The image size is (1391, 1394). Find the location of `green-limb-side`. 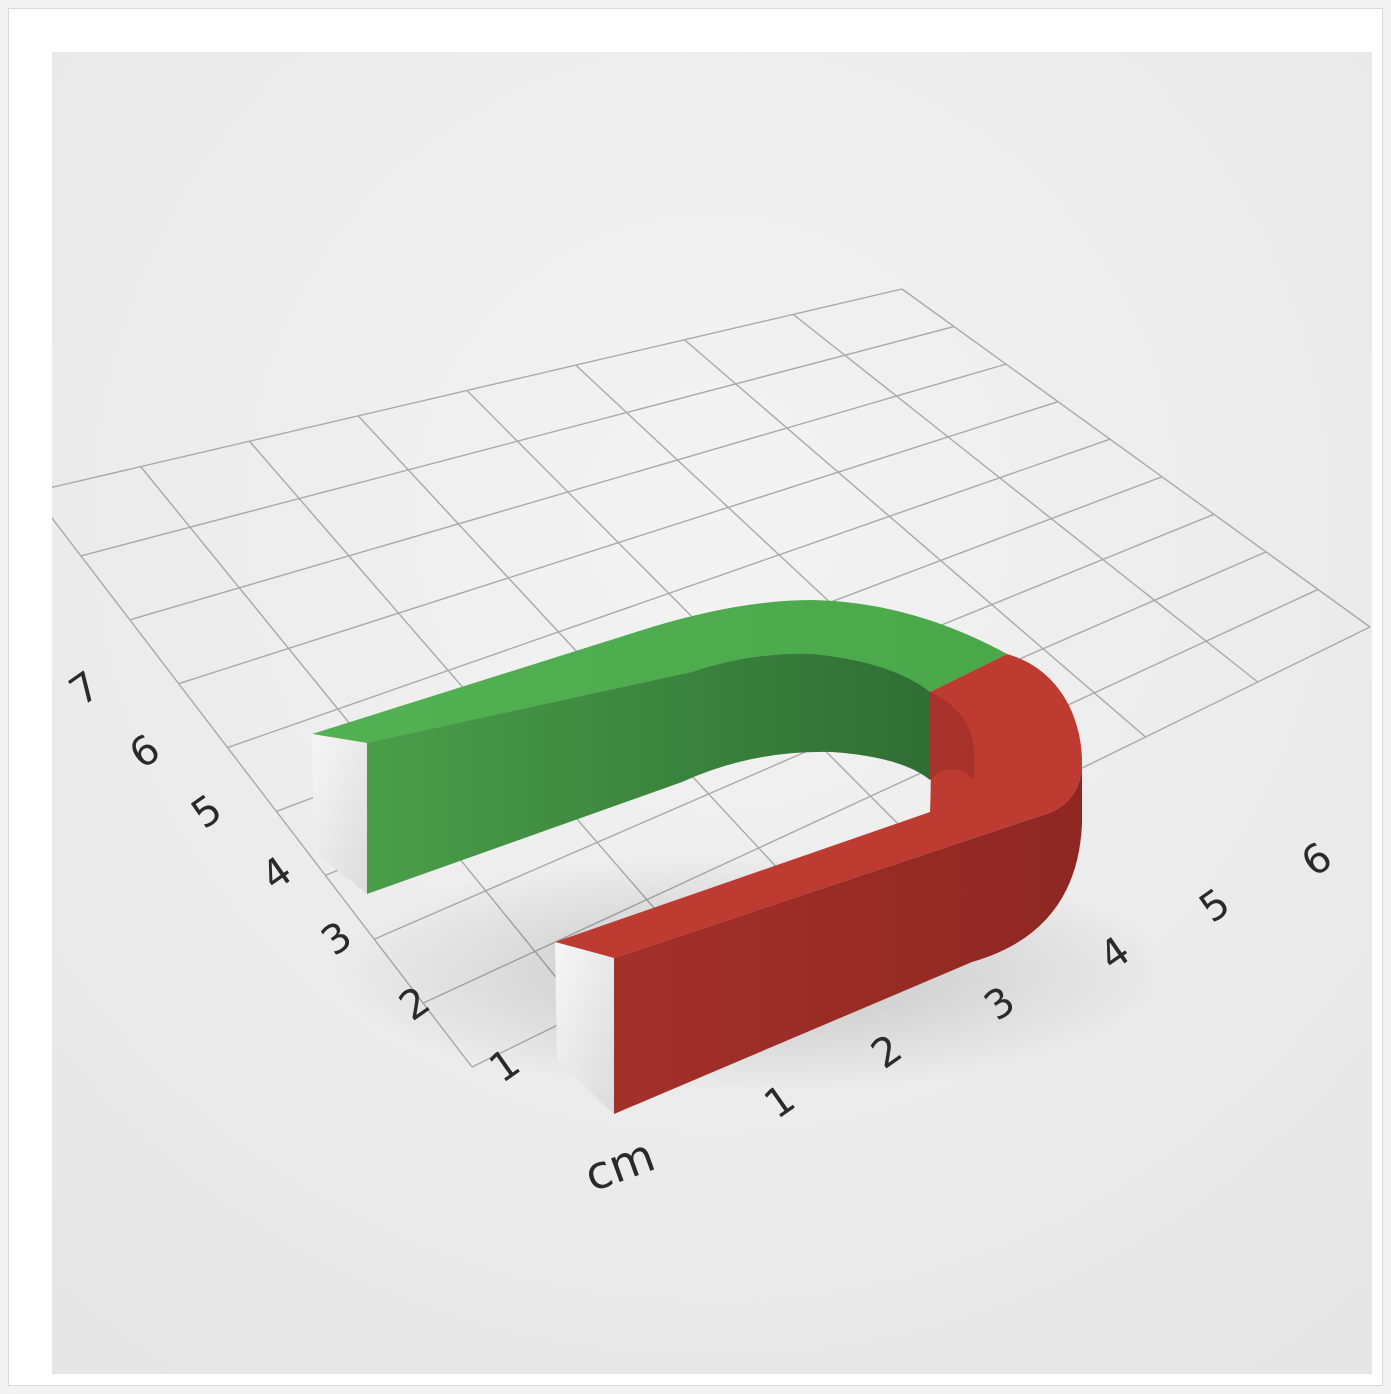

green-limb-side is located at coordinates (649, 765).